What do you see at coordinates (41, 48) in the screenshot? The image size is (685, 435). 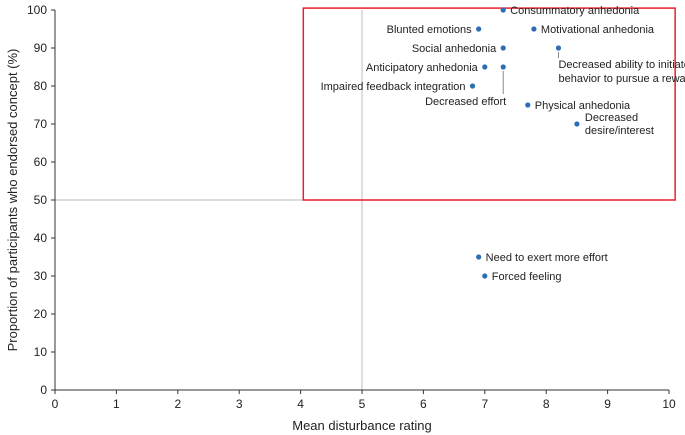 I see `y-tick-label: 90` at bounding box center [41, 48].